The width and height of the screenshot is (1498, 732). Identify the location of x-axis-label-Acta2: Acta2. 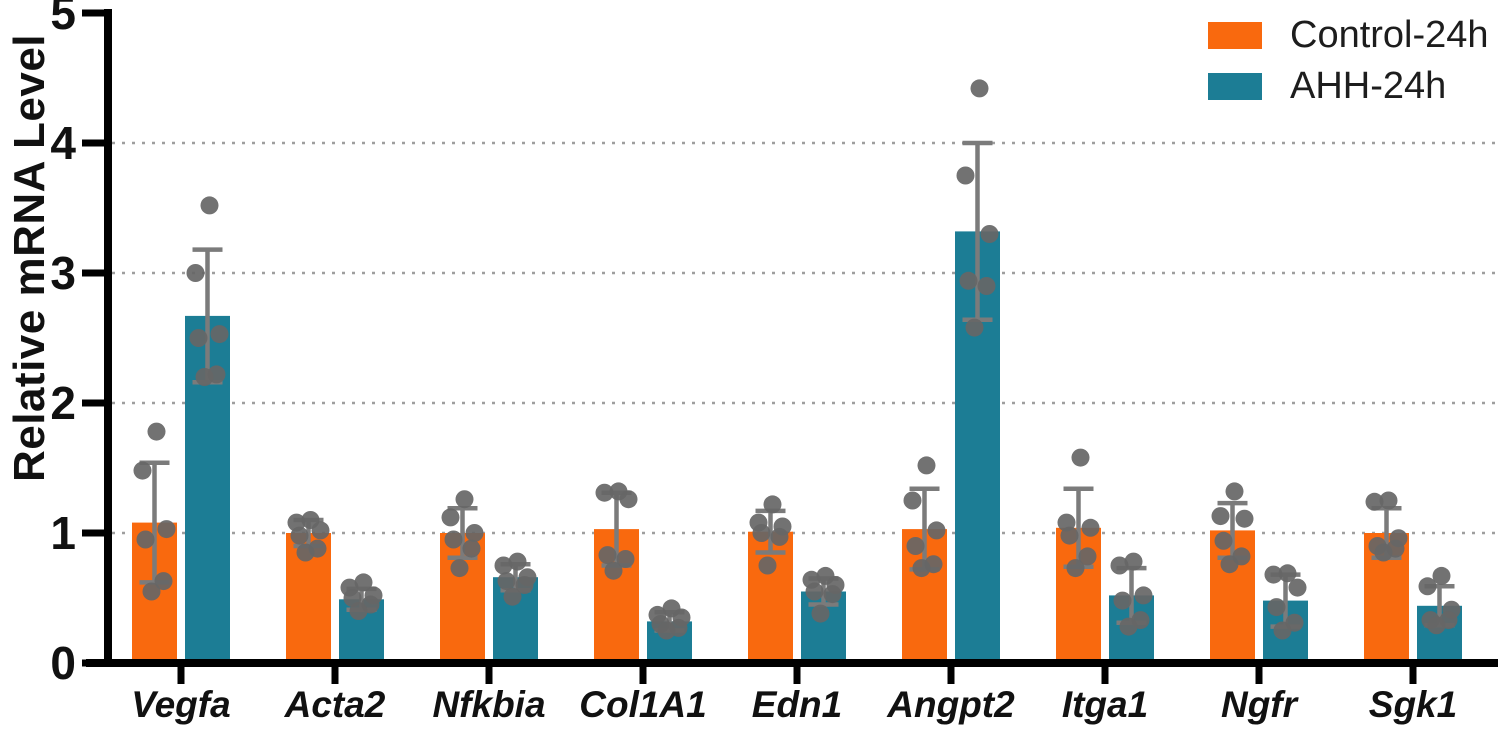
(335, 704).